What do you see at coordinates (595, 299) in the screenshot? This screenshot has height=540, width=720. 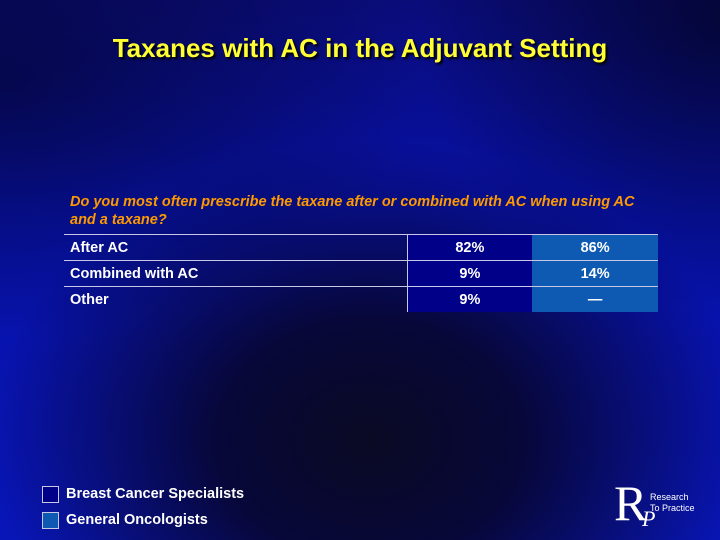 I see `general-oncologists-value: —` at bounding box center [595, 299].